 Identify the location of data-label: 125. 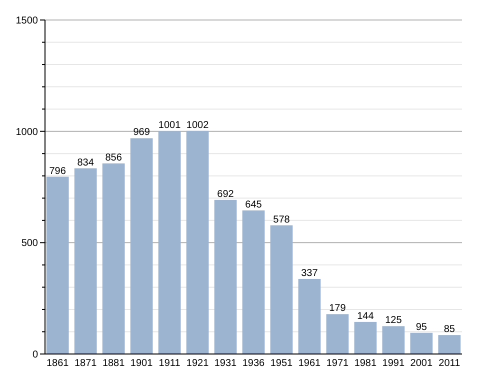
(393, 320).